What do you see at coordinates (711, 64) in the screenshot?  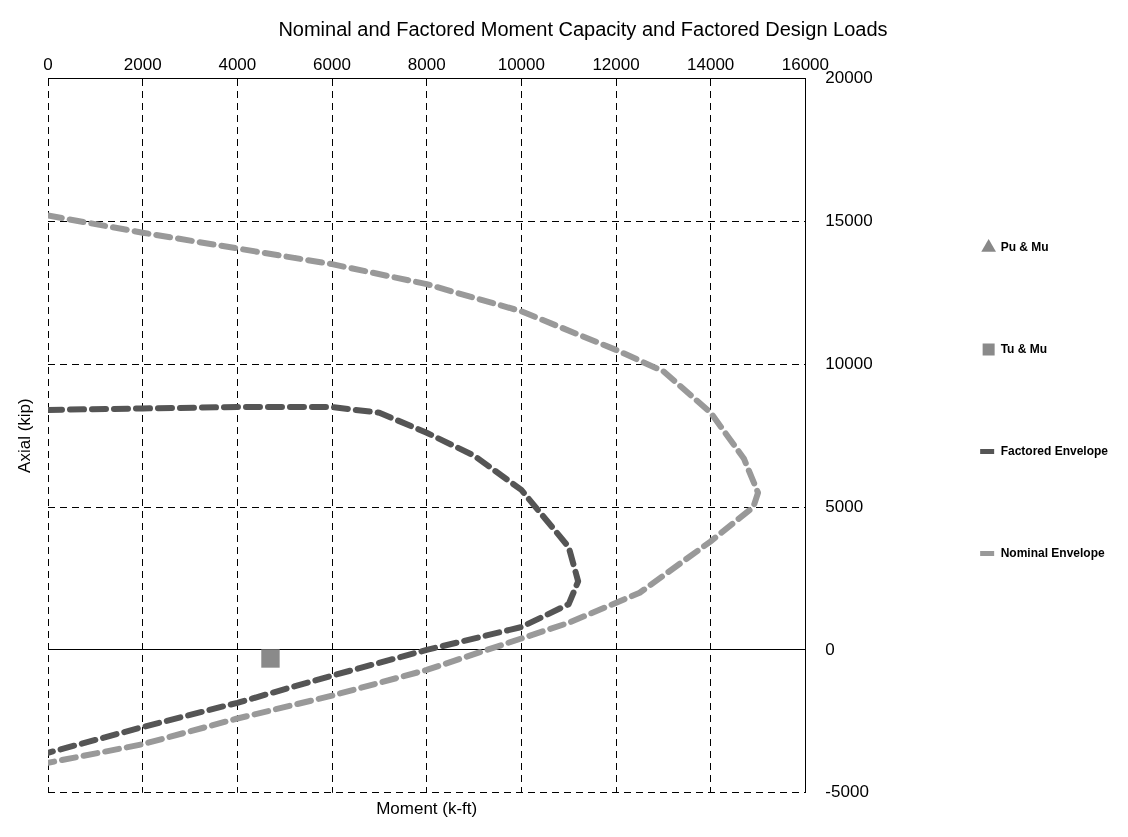 I see `x-tick-label: 14000` at bounding box center [711, 64].